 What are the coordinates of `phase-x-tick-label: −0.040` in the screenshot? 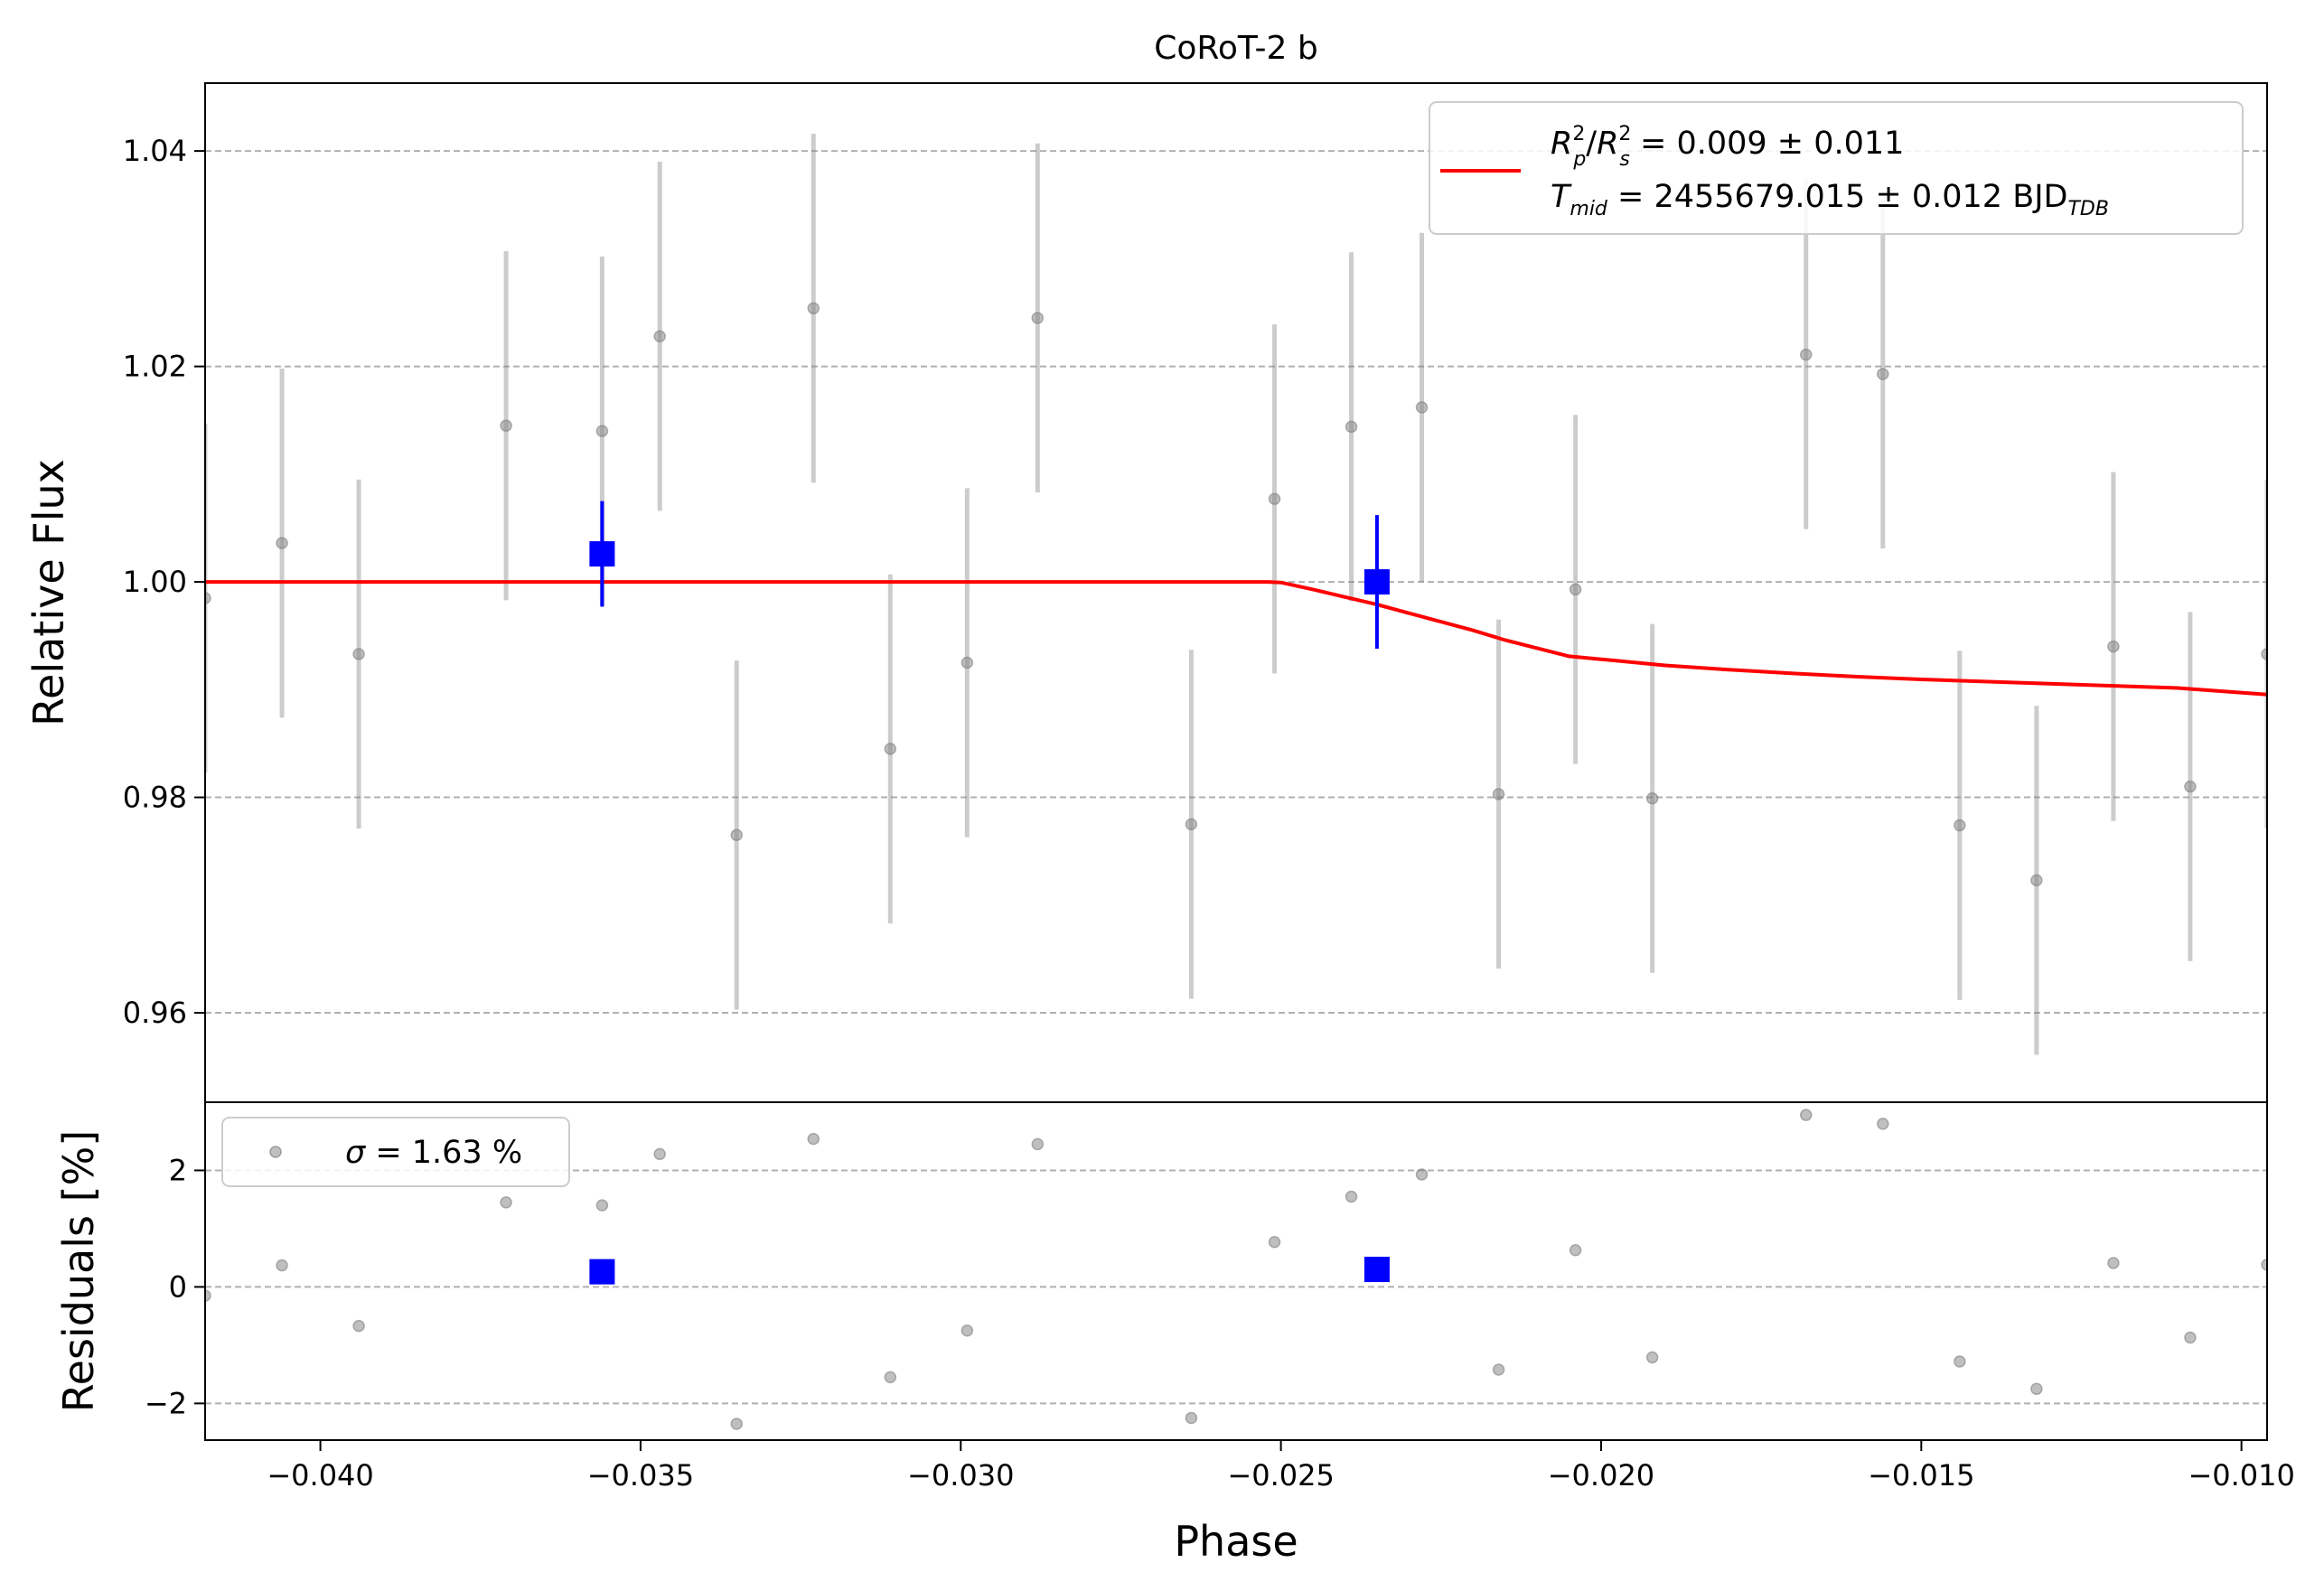 It's located at (320, 1475).